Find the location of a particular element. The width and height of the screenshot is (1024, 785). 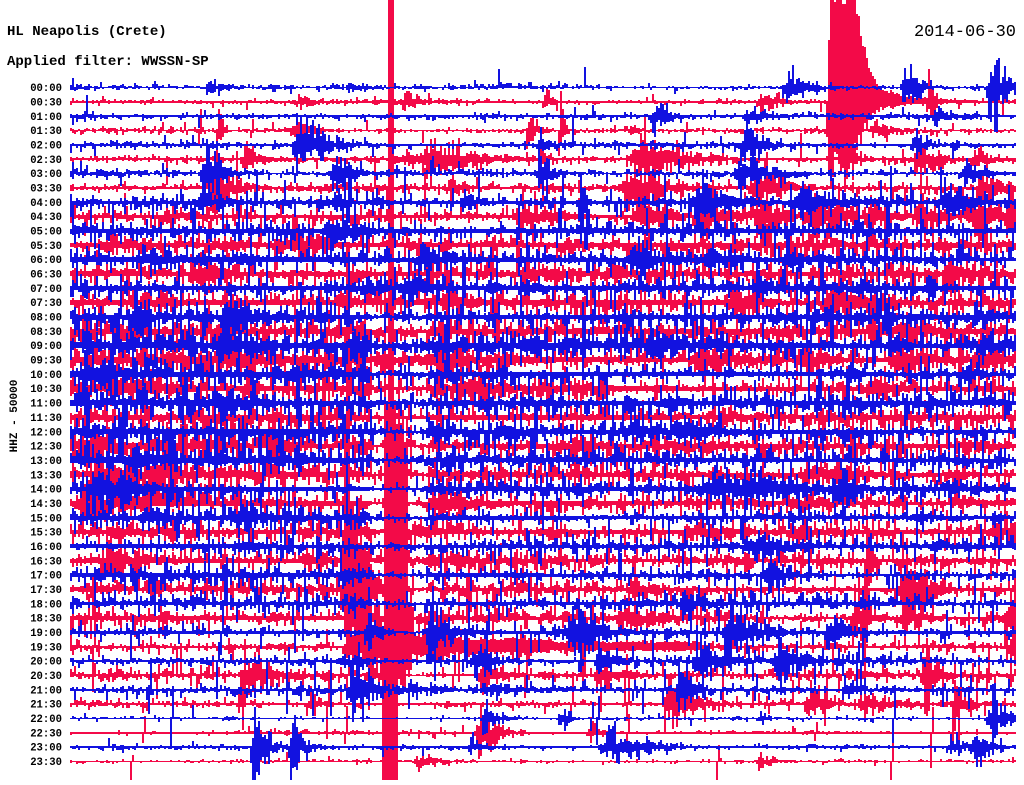

svg-text: 06:00 is located at coordinates (46, 261).